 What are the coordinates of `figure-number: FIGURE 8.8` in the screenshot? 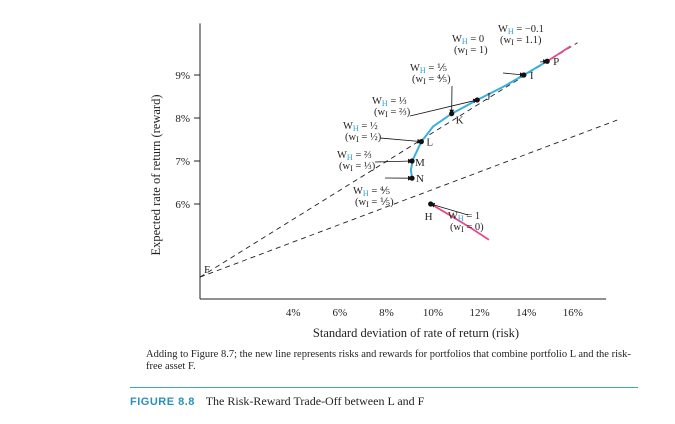 It's located at (162, 402).